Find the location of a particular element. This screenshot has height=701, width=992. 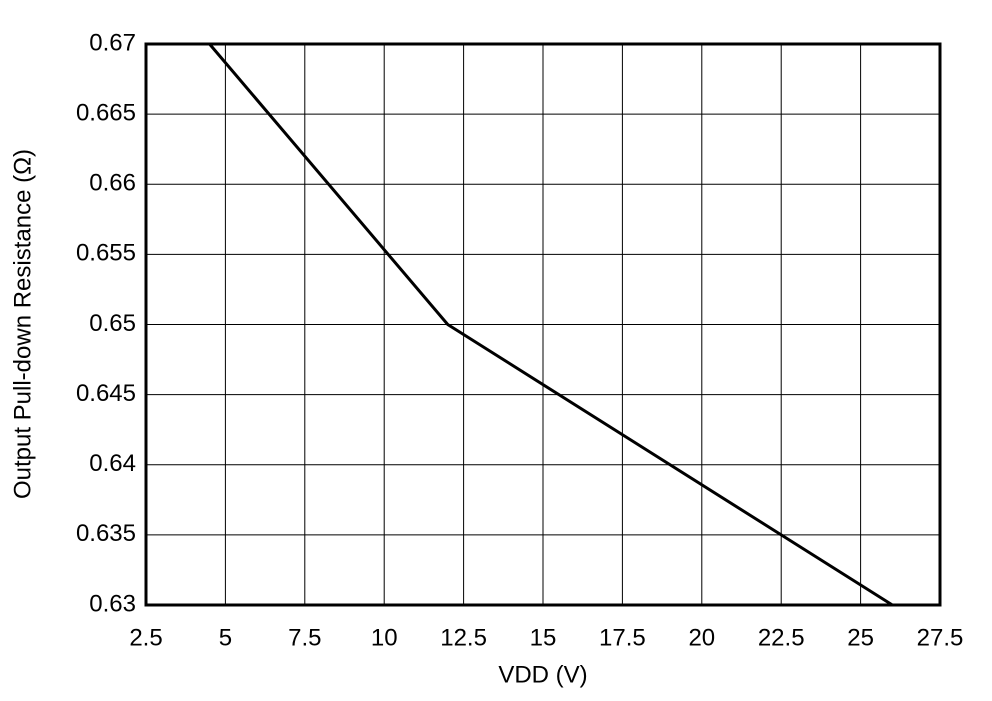

x-tick-label: 10 is located at coordinates (384, 637).